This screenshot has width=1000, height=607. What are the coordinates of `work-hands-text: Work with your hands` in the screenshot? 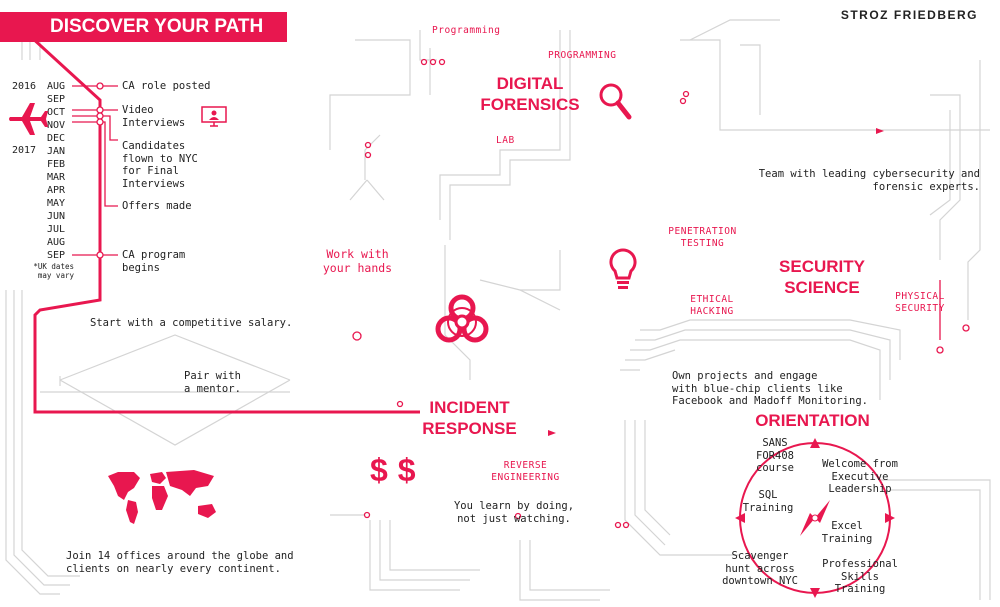 It's located at (357, 261).